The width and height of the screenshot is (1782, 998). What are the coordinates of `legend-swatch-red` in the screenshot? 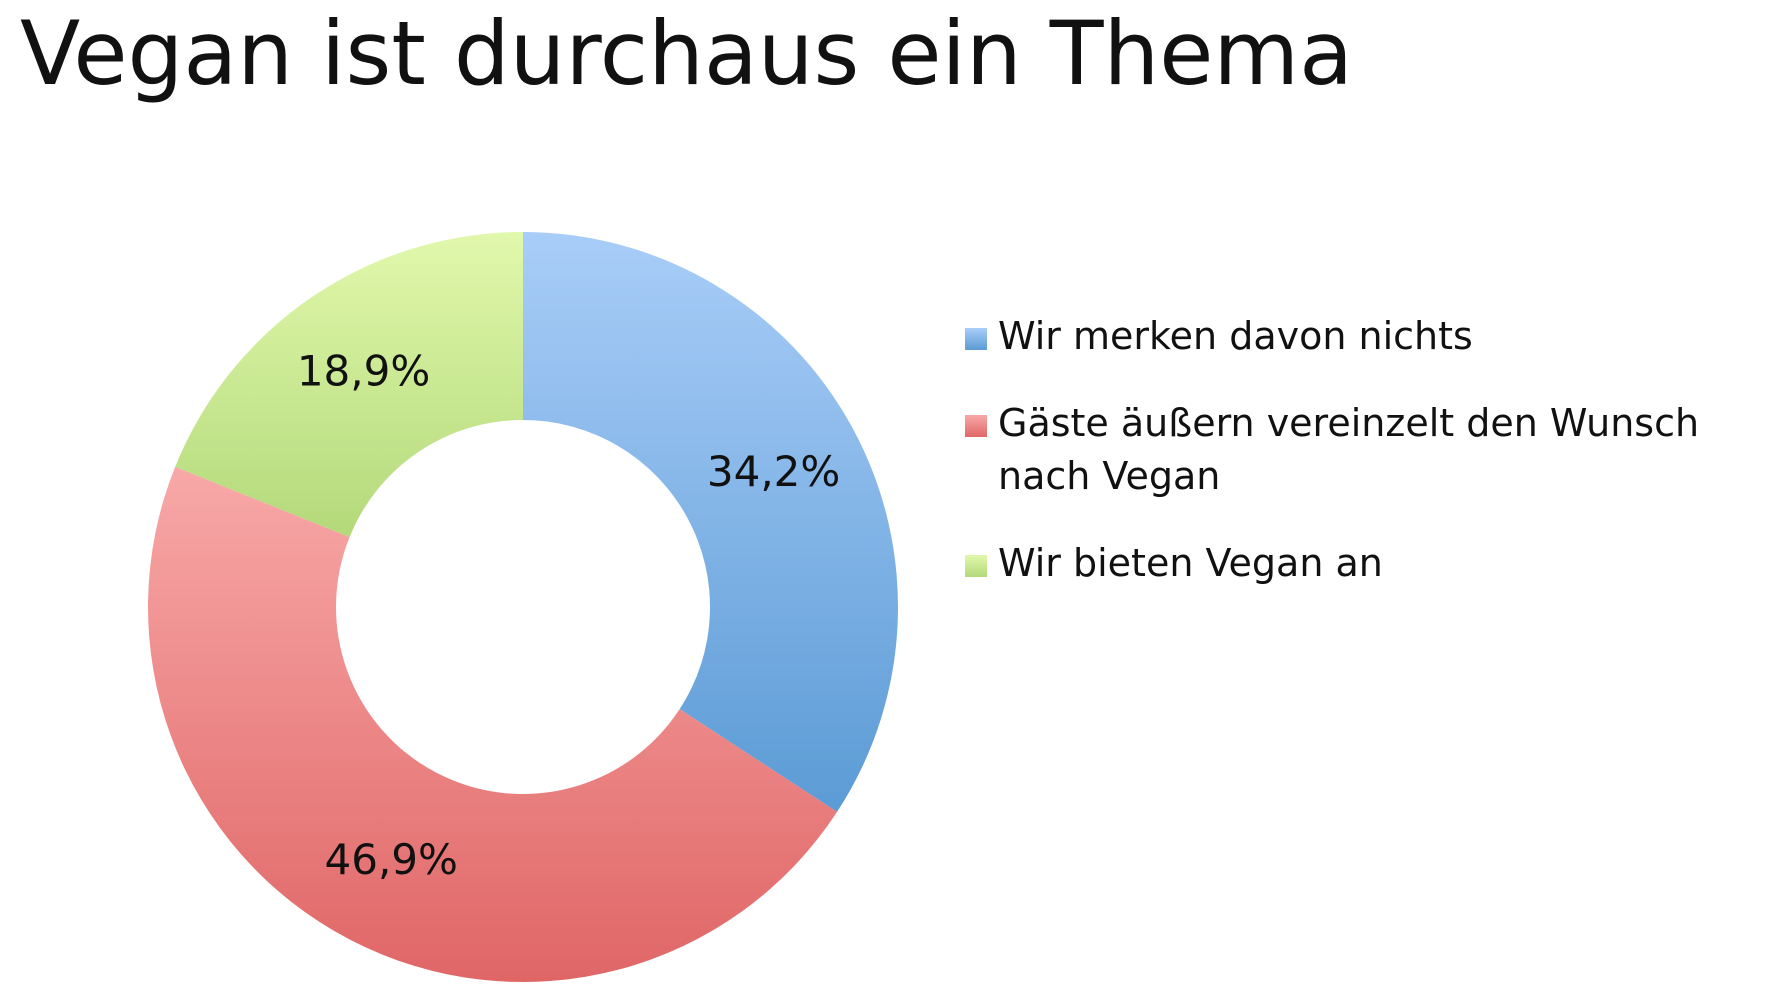 It's located at (976, 426).